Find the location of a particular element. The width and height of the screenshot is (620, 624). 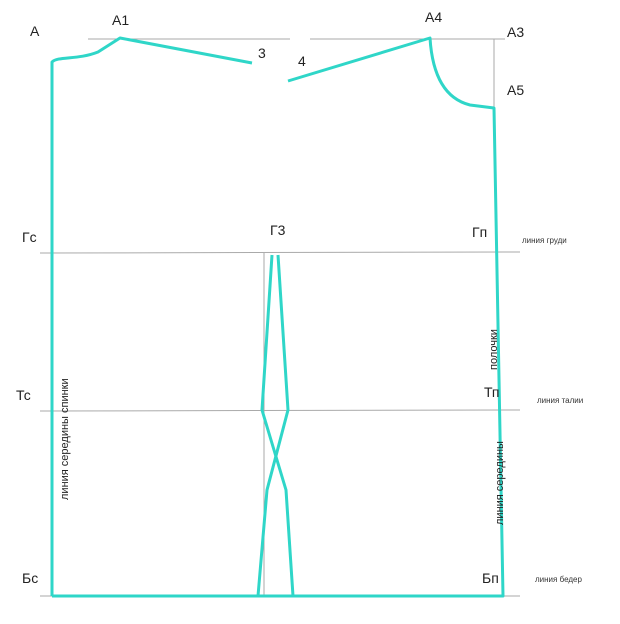

front-center-label: полочки is located at coordinates (494, 349).